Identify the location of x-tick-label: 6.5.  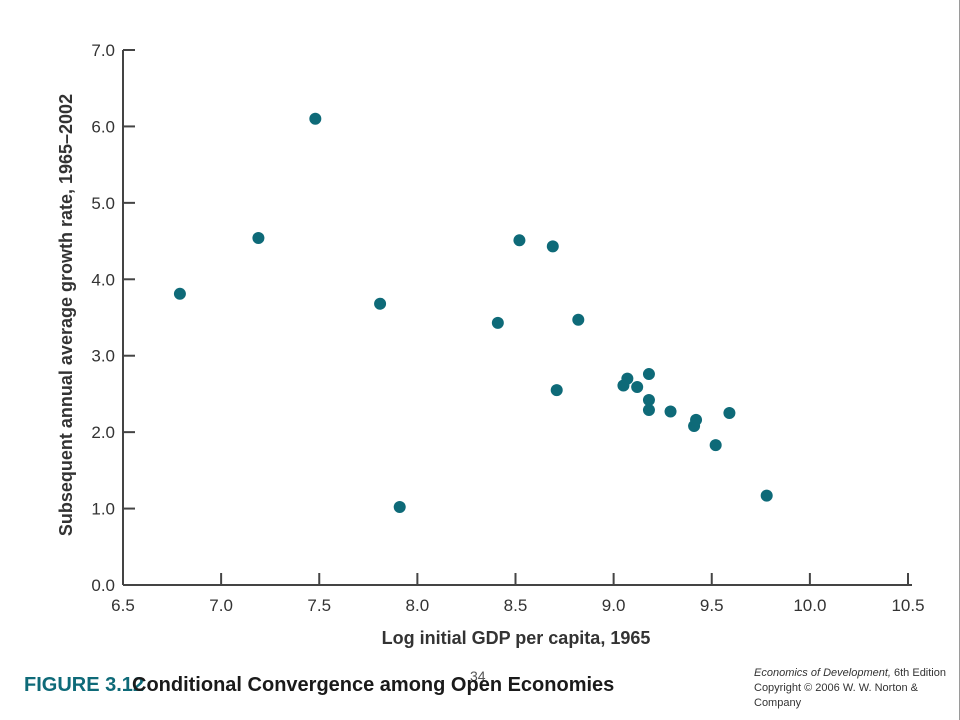
(123, 605).